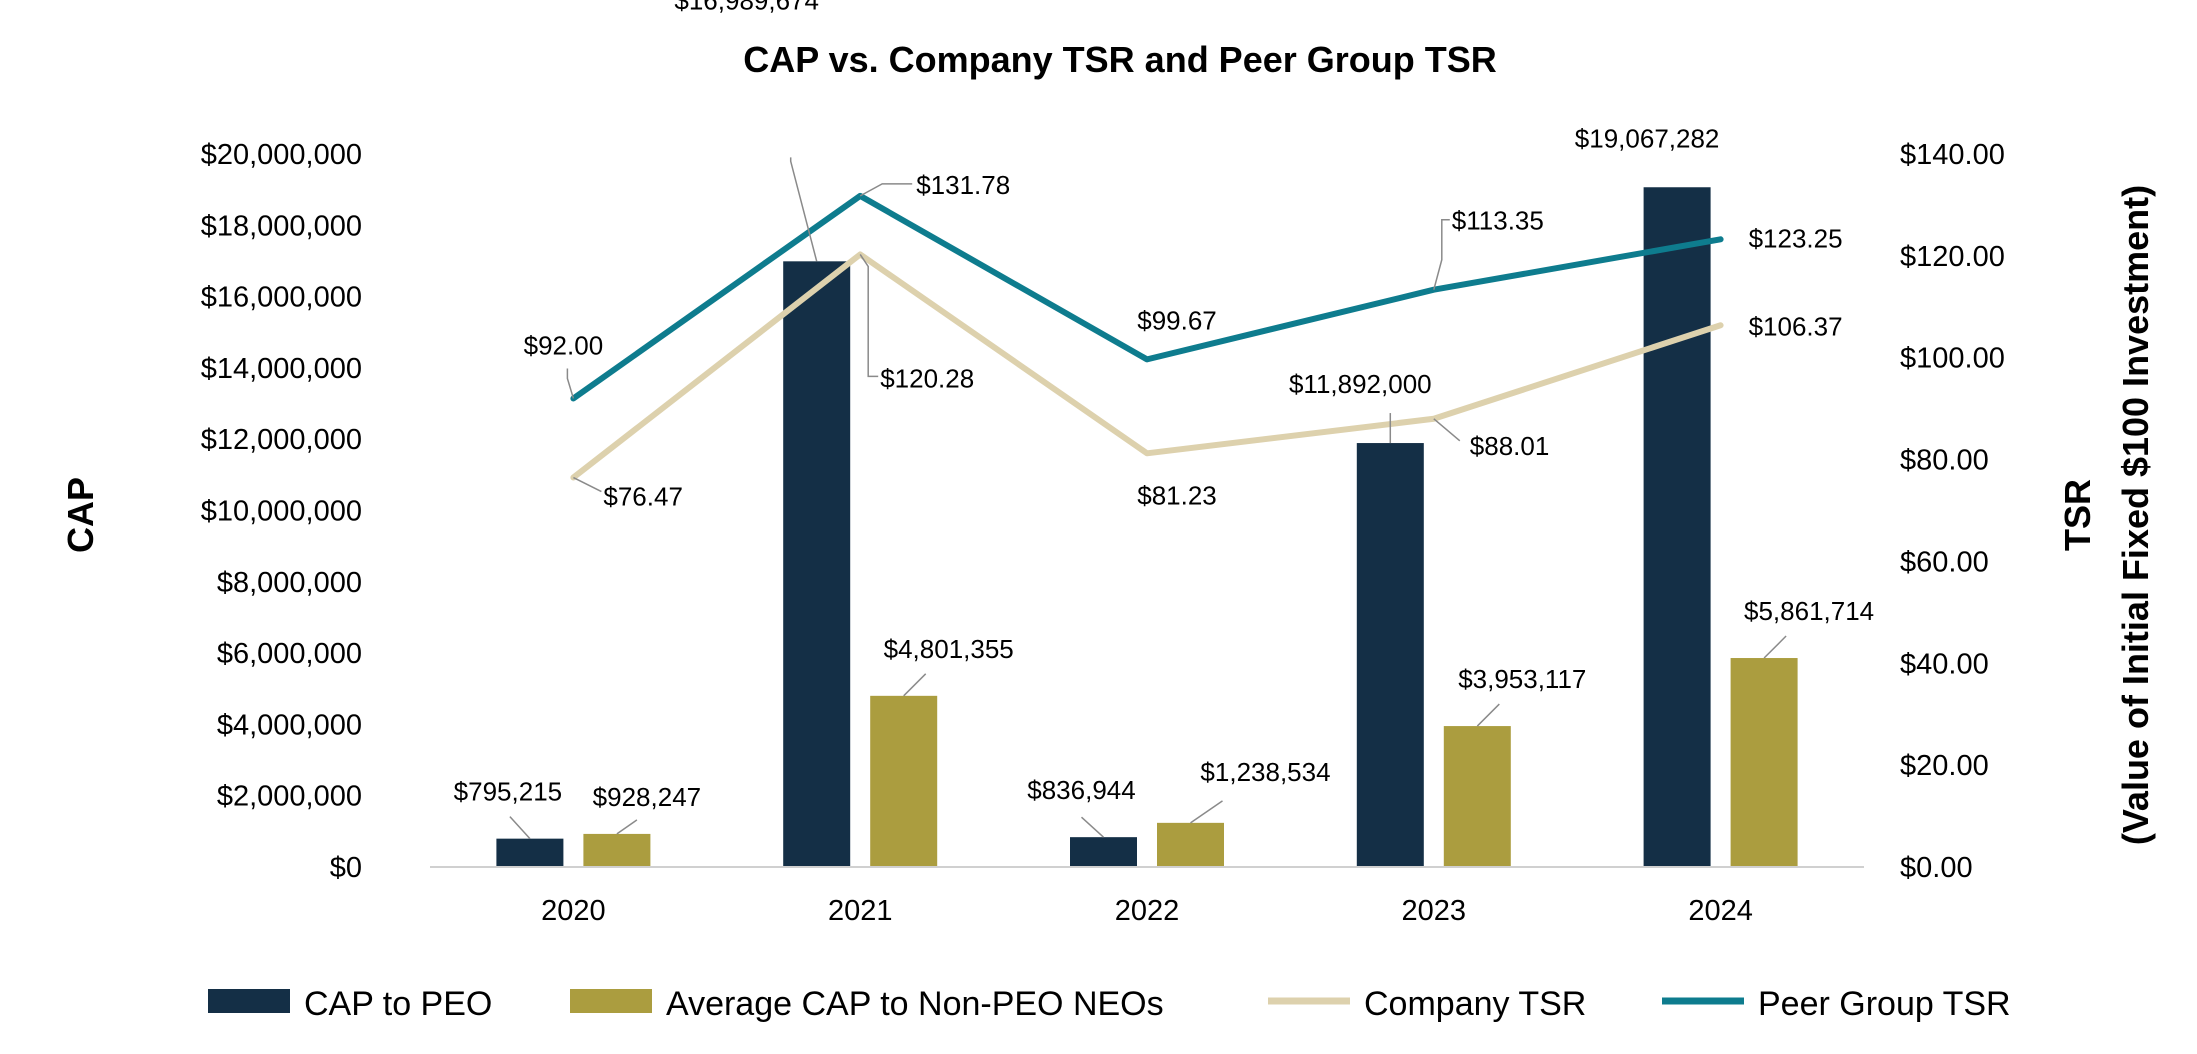 The image size is (2197, 1054). What do you see at coordinates (1177, 320) in the screenshot?
I see `peer-group-tsr-label: $99.67` at bounding box center [1177, 320].